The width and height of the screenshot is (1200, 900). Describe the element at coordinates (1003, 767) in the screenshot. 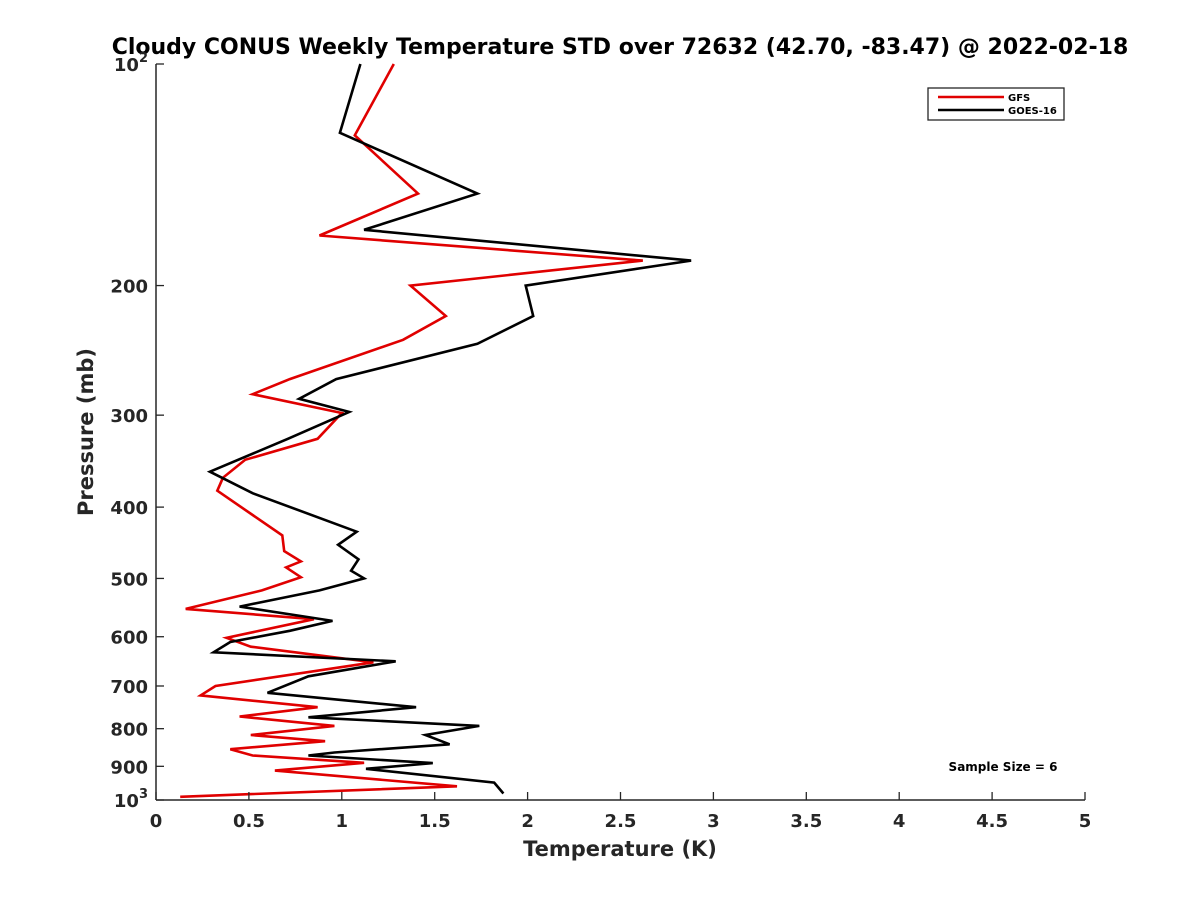

I see `sample-size-annotation: Sample Size = 6` at that location.